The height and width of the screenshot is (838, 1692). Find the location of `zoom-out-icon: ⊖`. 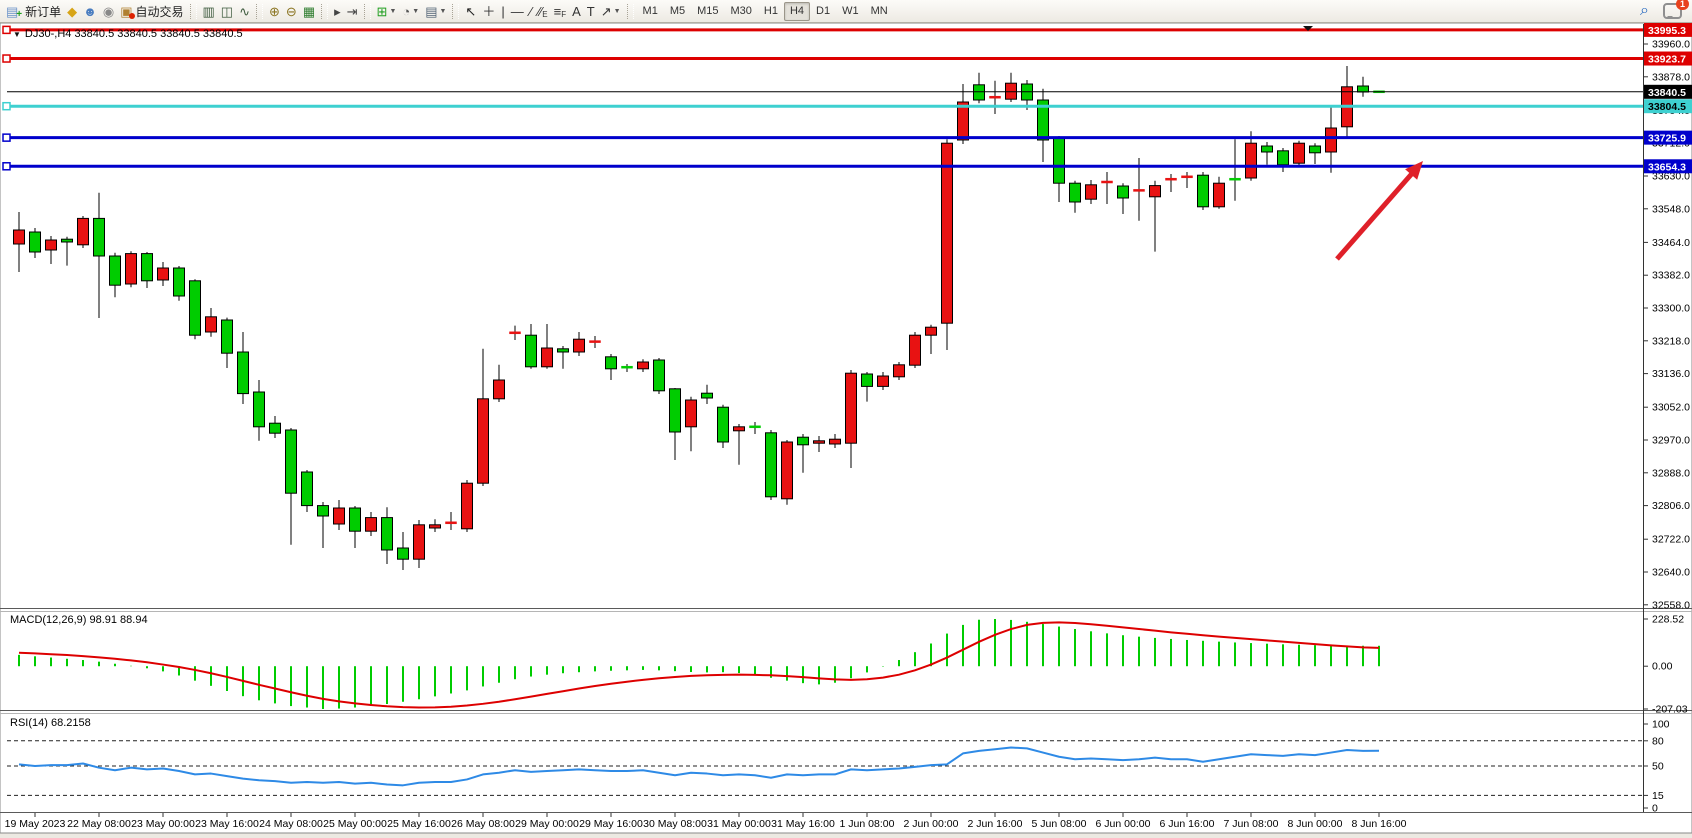

zoom-out-icon: ⊖ is located at coordinates (291, 11).